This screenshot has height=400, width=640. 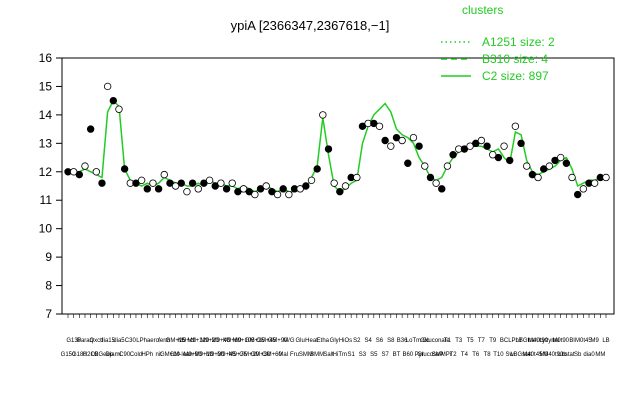 What do you see at coordinates (215, 355) in the screenshot?
I see `x-tick-label: M9+30` at bounding box center [215, 355].